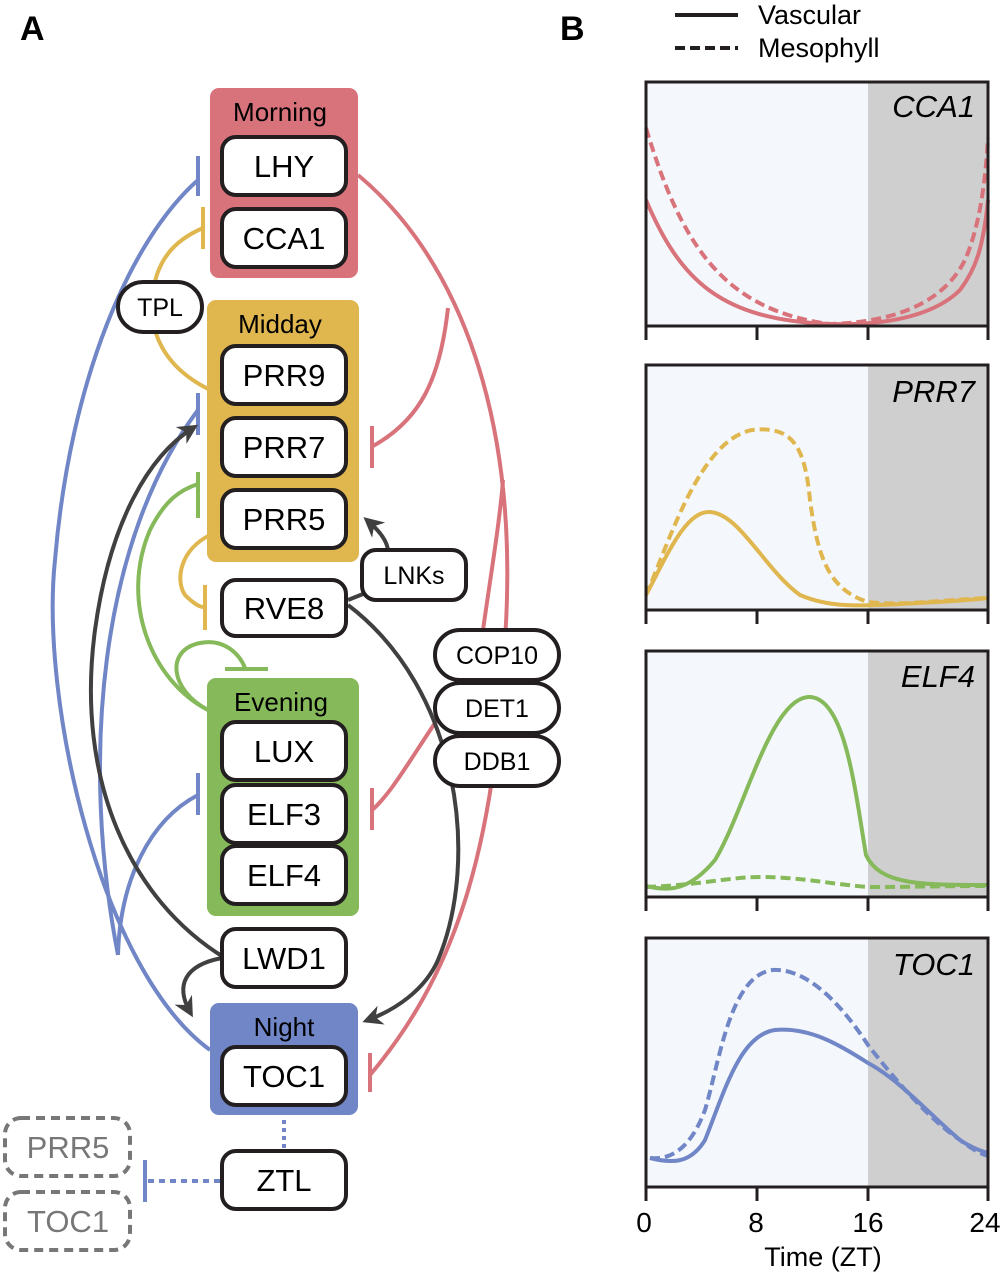 This screenshot has height=1280, width=1007. I want to click on ghost-nodes, so click(67, 1184).